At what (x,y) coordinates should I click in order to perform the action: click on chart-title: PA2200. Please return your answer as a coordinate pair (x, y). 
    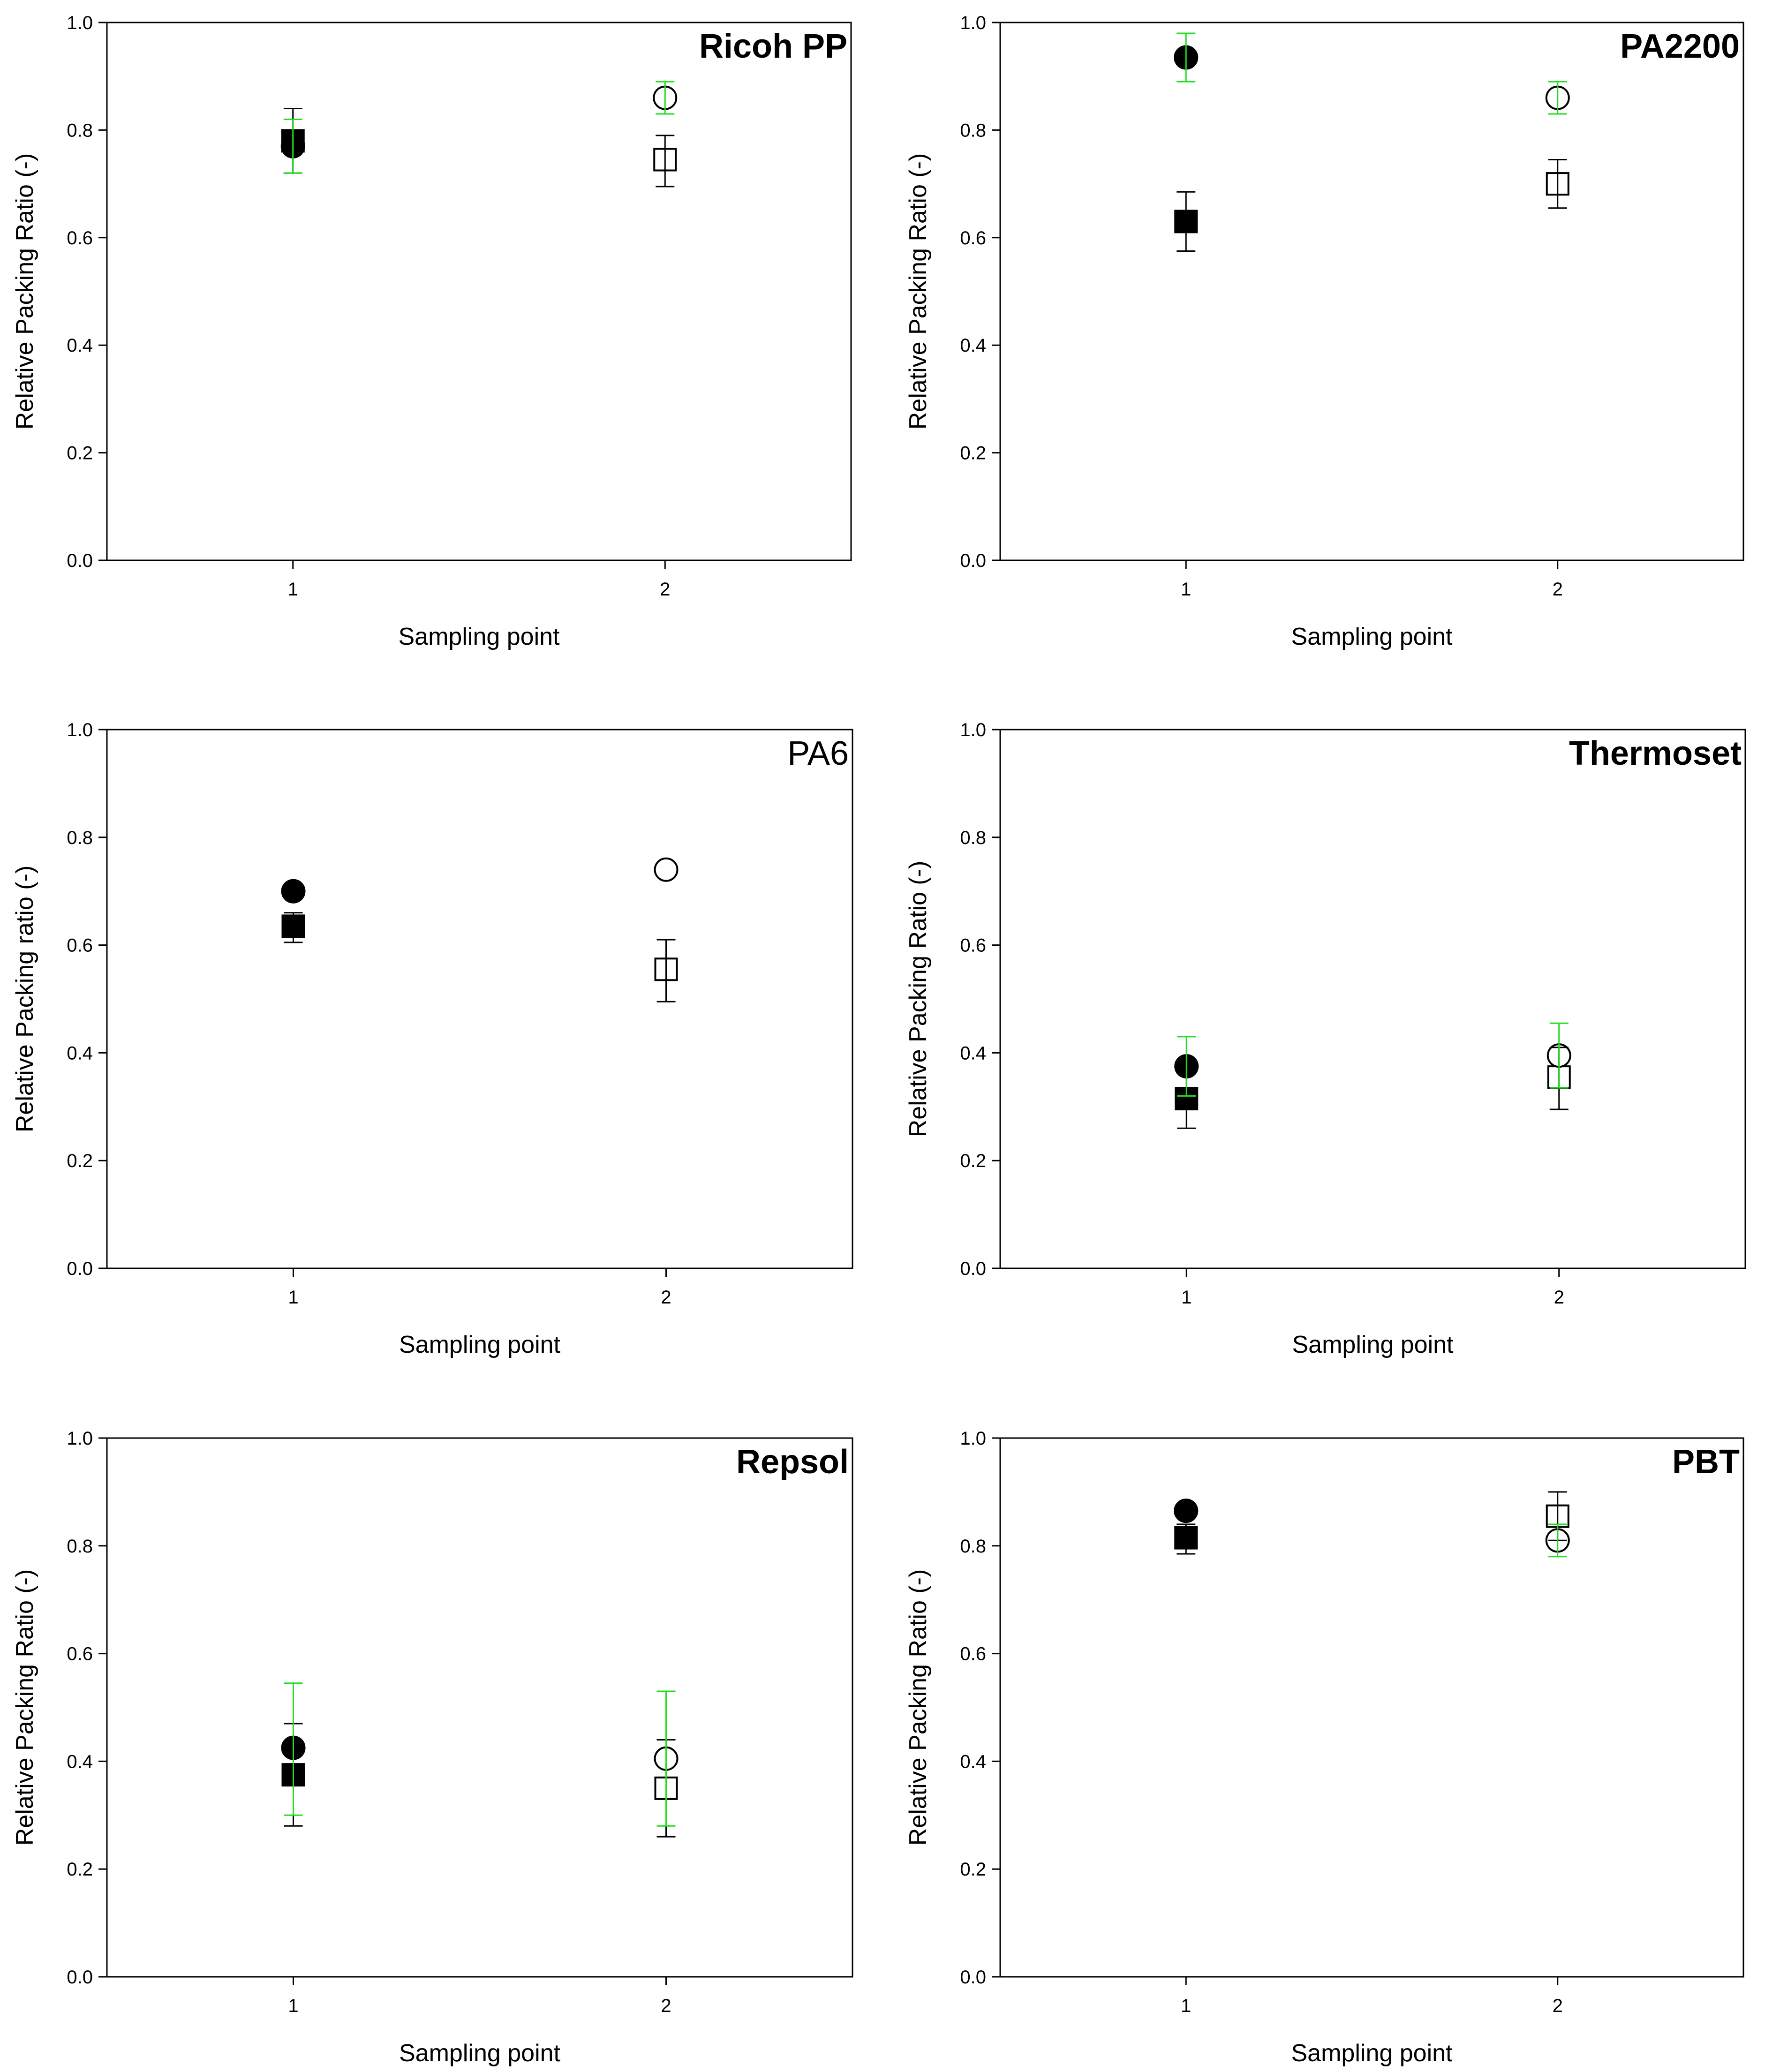
    Looking at the image, I should click on (1680, 46).